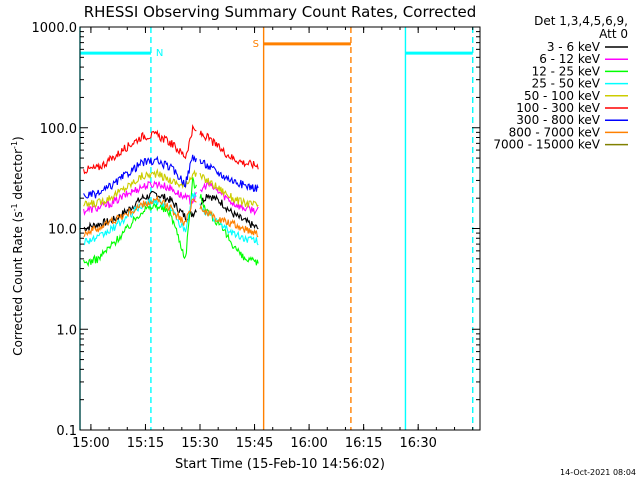 The image size is (640, 480). Describe the element at coordinates (363, 443) in the screenshot. I see `x-tick-label: 16:15` at that location.